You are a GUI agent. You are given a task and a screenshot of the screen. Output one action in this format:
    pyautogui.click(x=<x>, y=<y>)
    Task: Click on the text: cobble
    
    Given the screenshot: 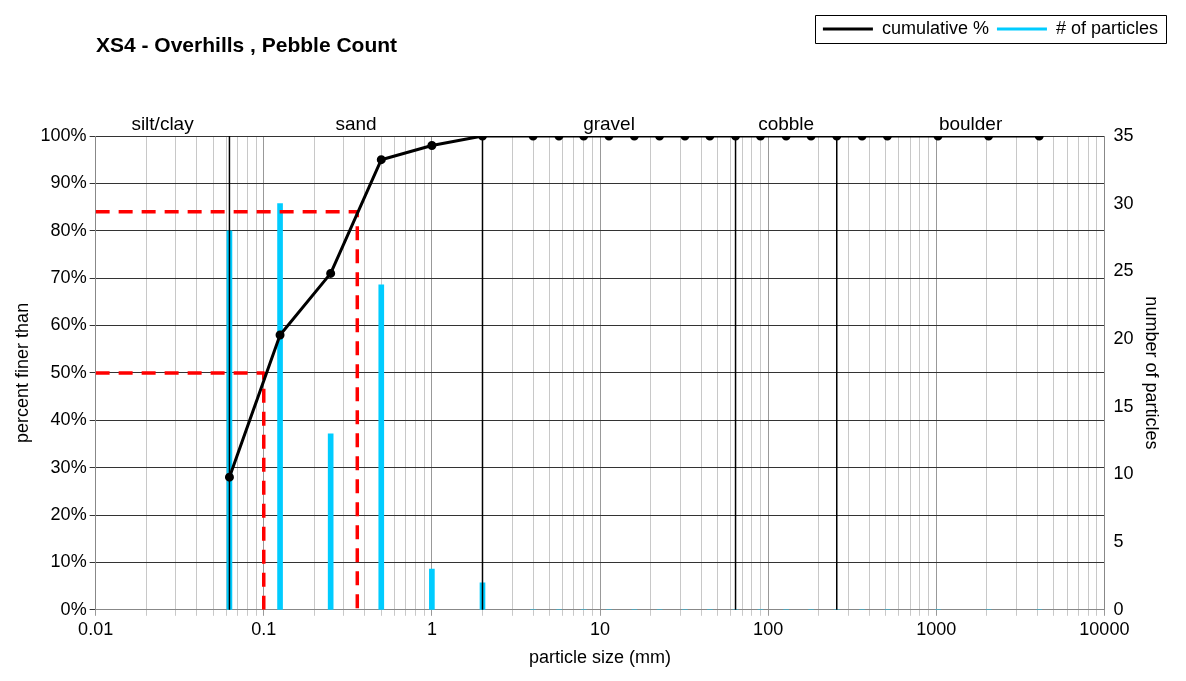 What is the action you would take?
    pyautogui.click(x=786, y=123)
    